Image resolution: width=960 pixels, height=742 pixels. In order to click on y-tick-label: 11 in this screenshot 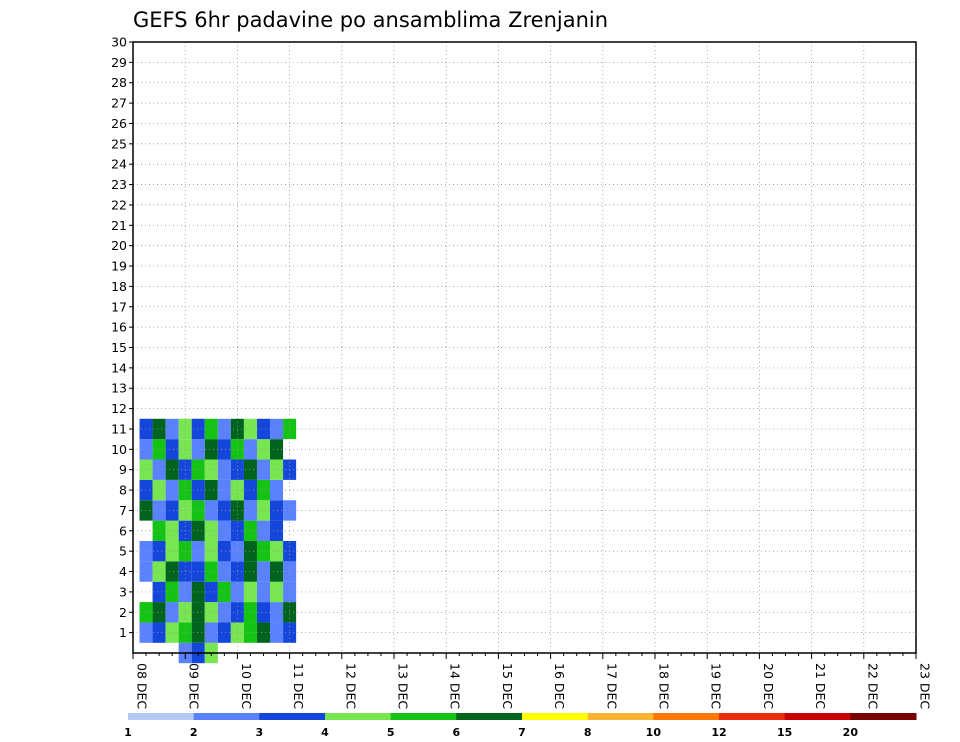, I will do `click(119, 428)`.